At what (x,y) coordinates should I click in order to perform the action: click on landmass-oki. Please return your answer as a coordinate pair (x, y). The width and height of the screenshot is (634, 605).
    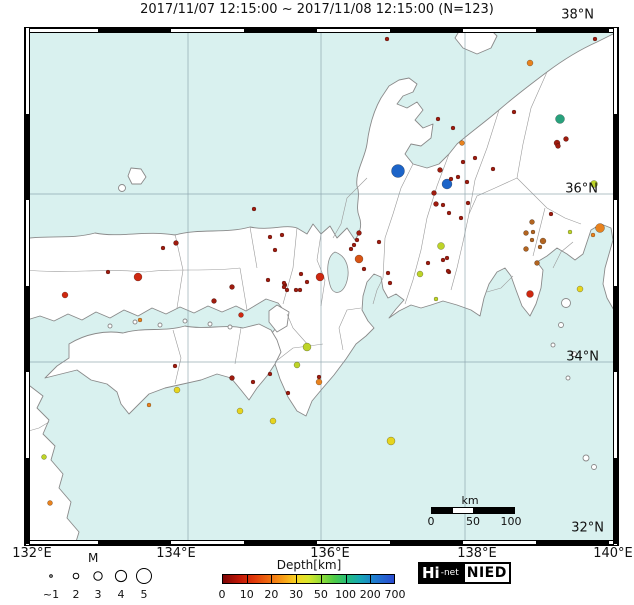
    Looking at the image, I should click on (137, 176).